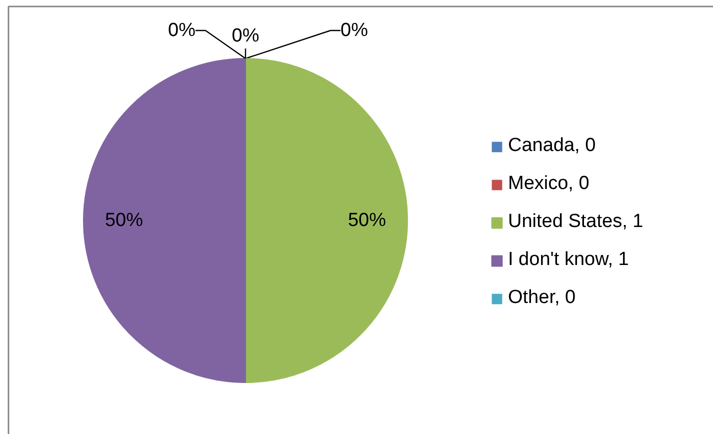 The width and height of the screenshot is (713, 434). I want to click on legend-label: Mexico, 0, so click(549, 184).